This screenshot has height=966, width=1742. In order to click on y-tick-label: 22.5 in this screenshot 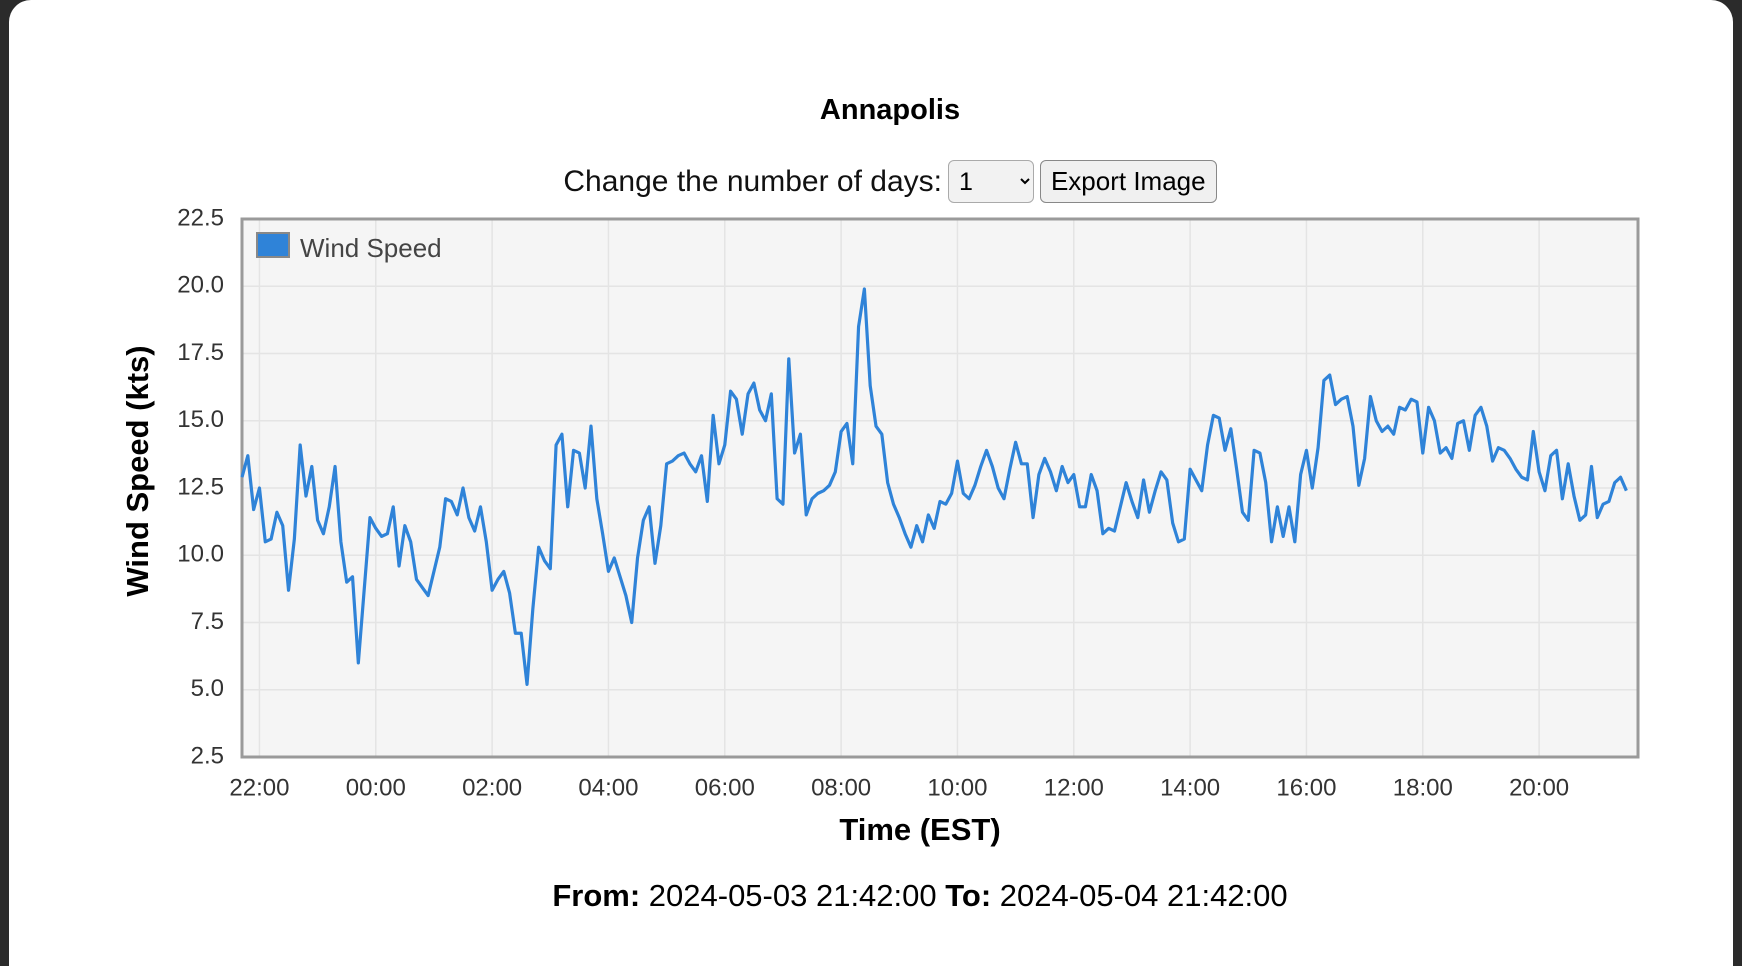, I will do `click(200, 217)`.